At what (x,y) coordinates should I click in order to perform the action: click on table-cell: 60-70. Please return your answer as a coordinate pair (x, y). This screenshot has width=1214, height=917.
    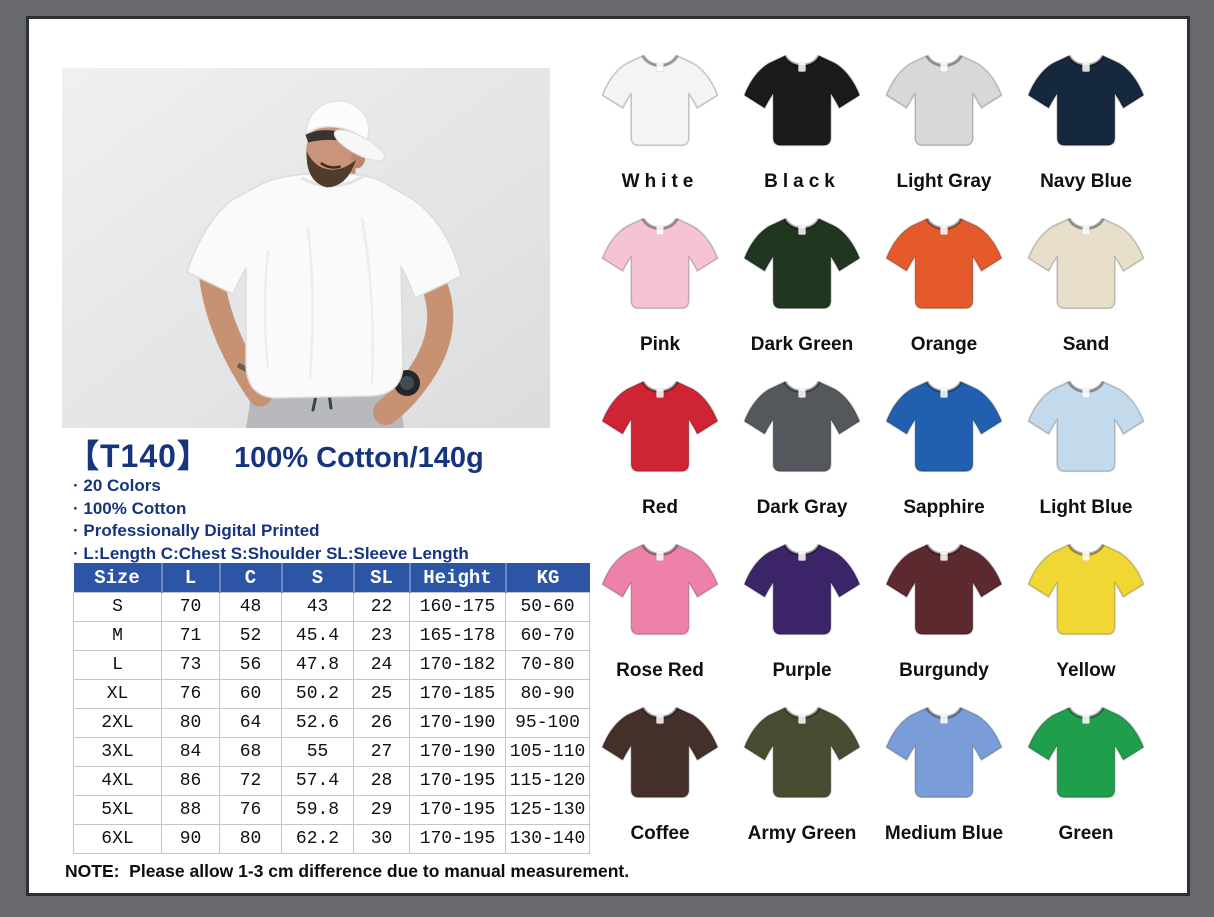
    Looking at the image, I should click on (547, 636).